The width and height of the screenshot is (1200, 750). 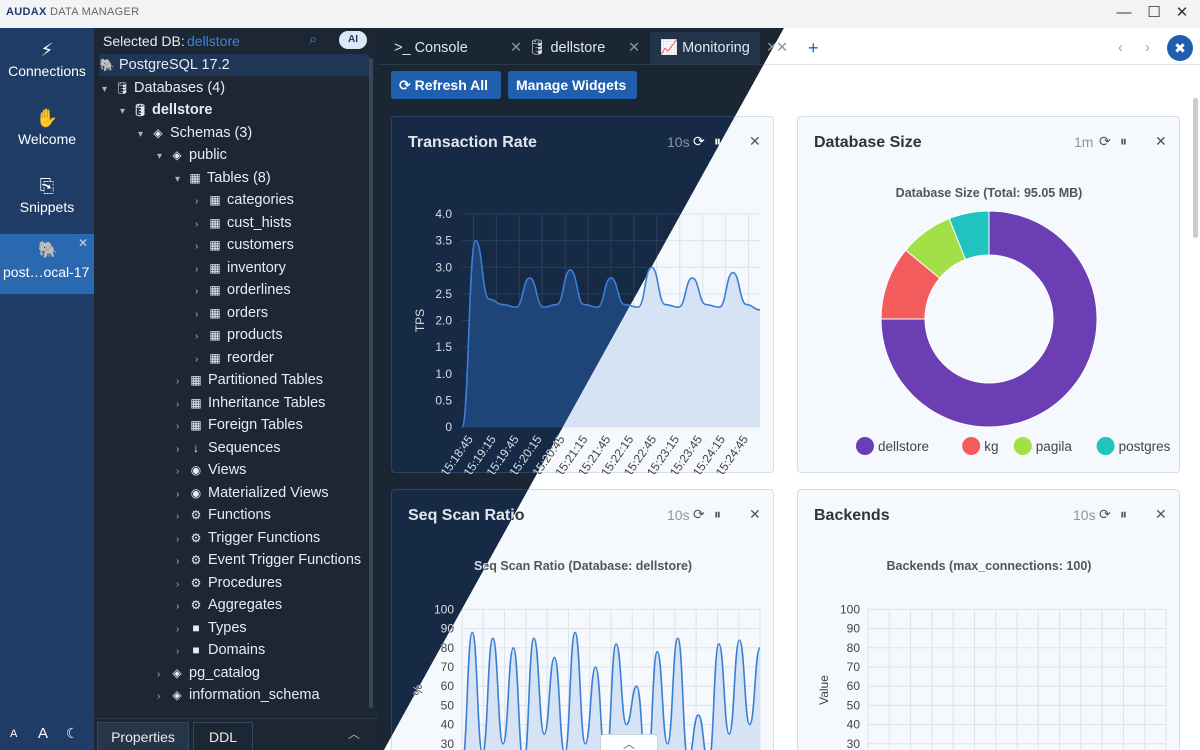 I want to click on tree-tables: ▾ ▦ Tables (8), so click(x=223, y=178).